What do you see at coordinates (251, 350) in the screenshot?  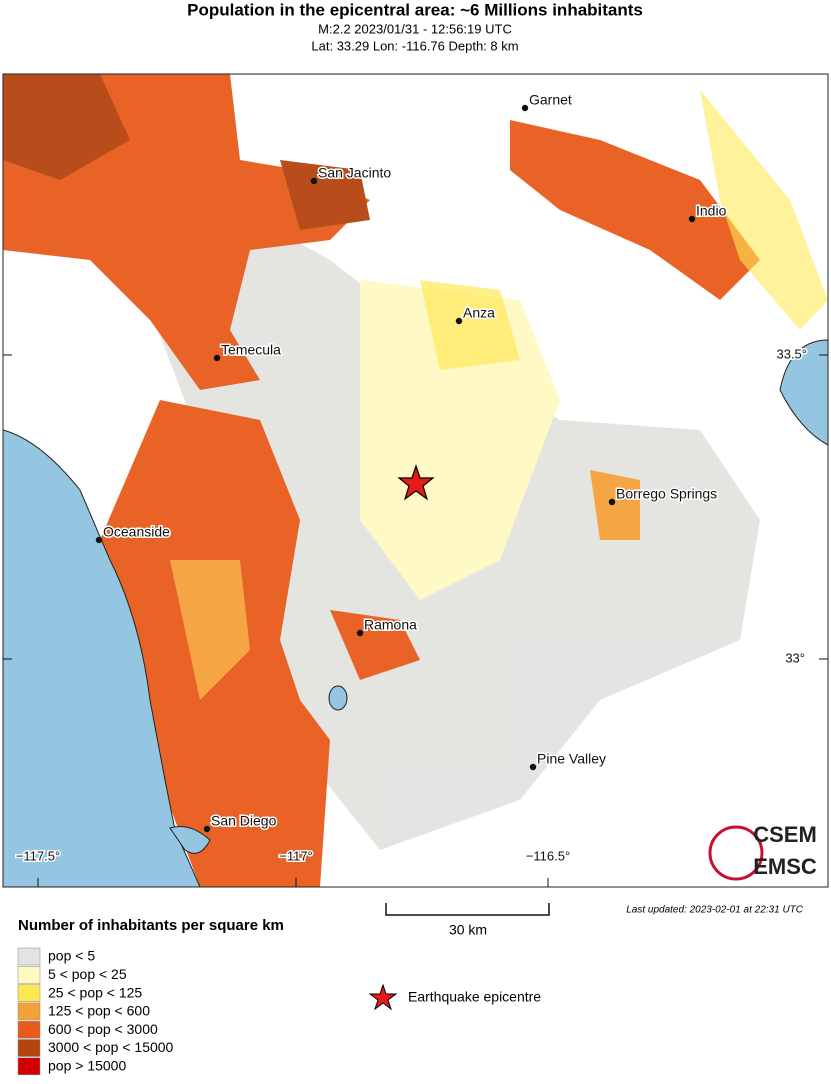 I see `city-label: Temecula` at bounding box center [251, 350].